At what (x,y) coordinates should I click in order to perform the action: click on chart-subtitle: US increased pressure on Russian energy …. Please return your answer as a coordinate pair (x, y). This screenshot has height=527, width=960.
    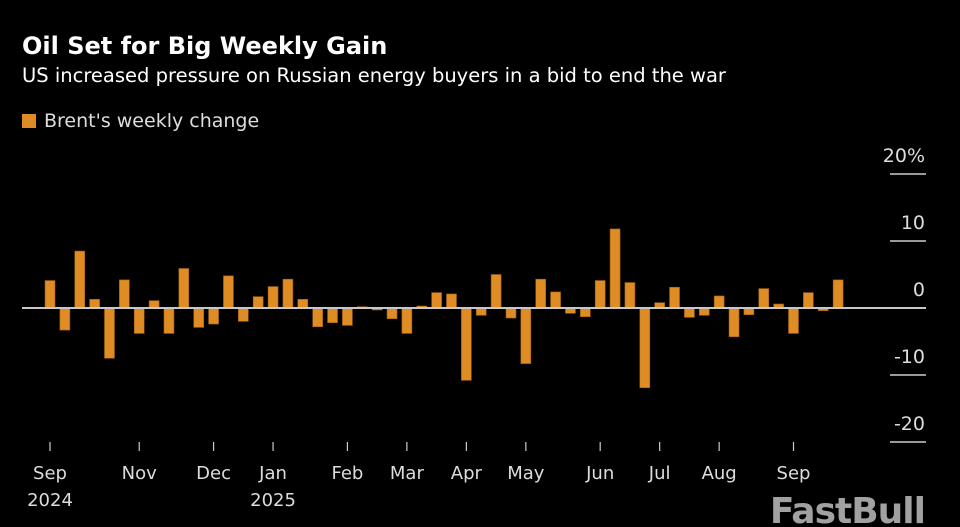
    Looking at the image, I should click on (374, 75).